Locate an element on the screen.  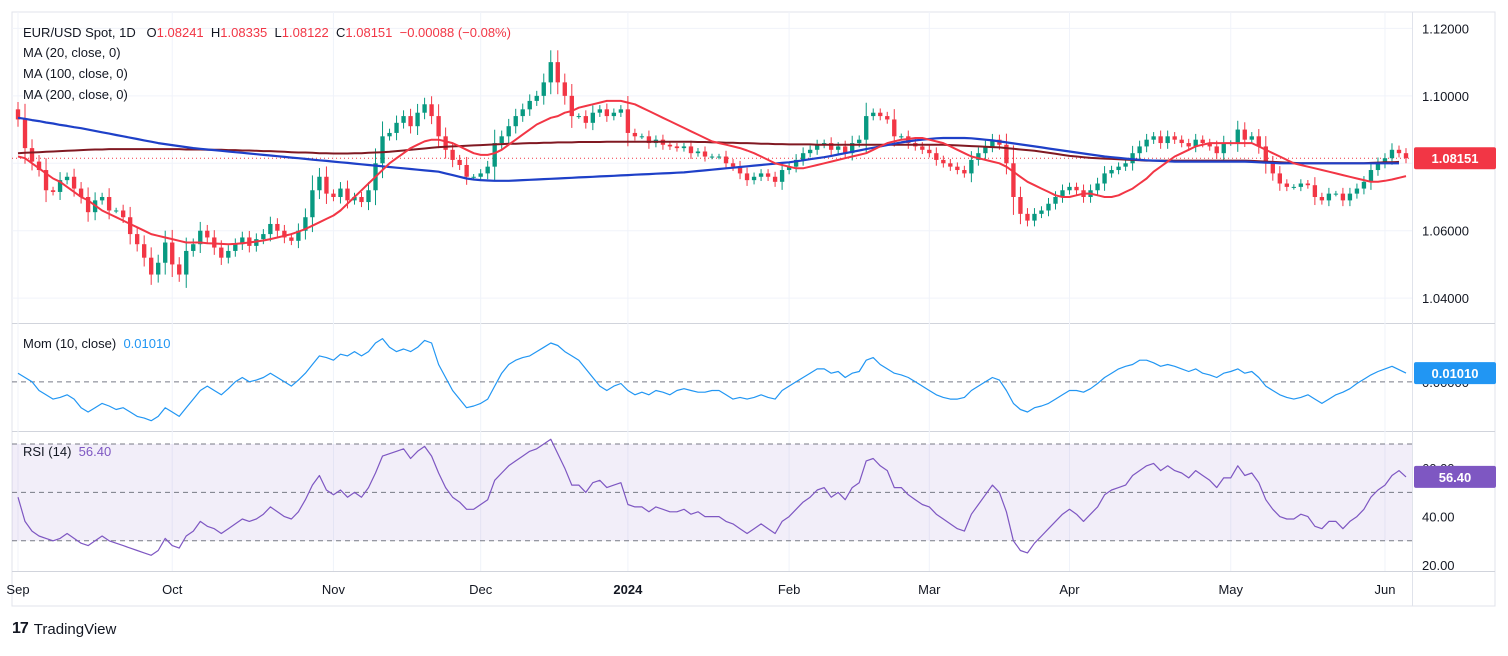
tradingview-logo: 17 TradingView is located at coordinates (64, 629).